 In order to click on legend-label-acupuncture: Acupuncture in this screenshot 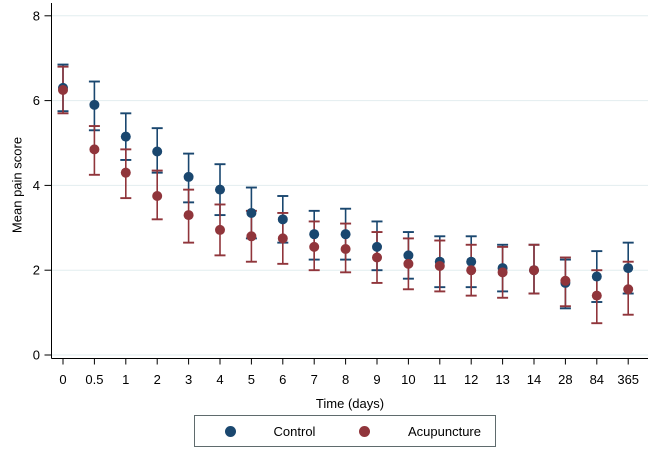, I will do `click(444, 431)`.